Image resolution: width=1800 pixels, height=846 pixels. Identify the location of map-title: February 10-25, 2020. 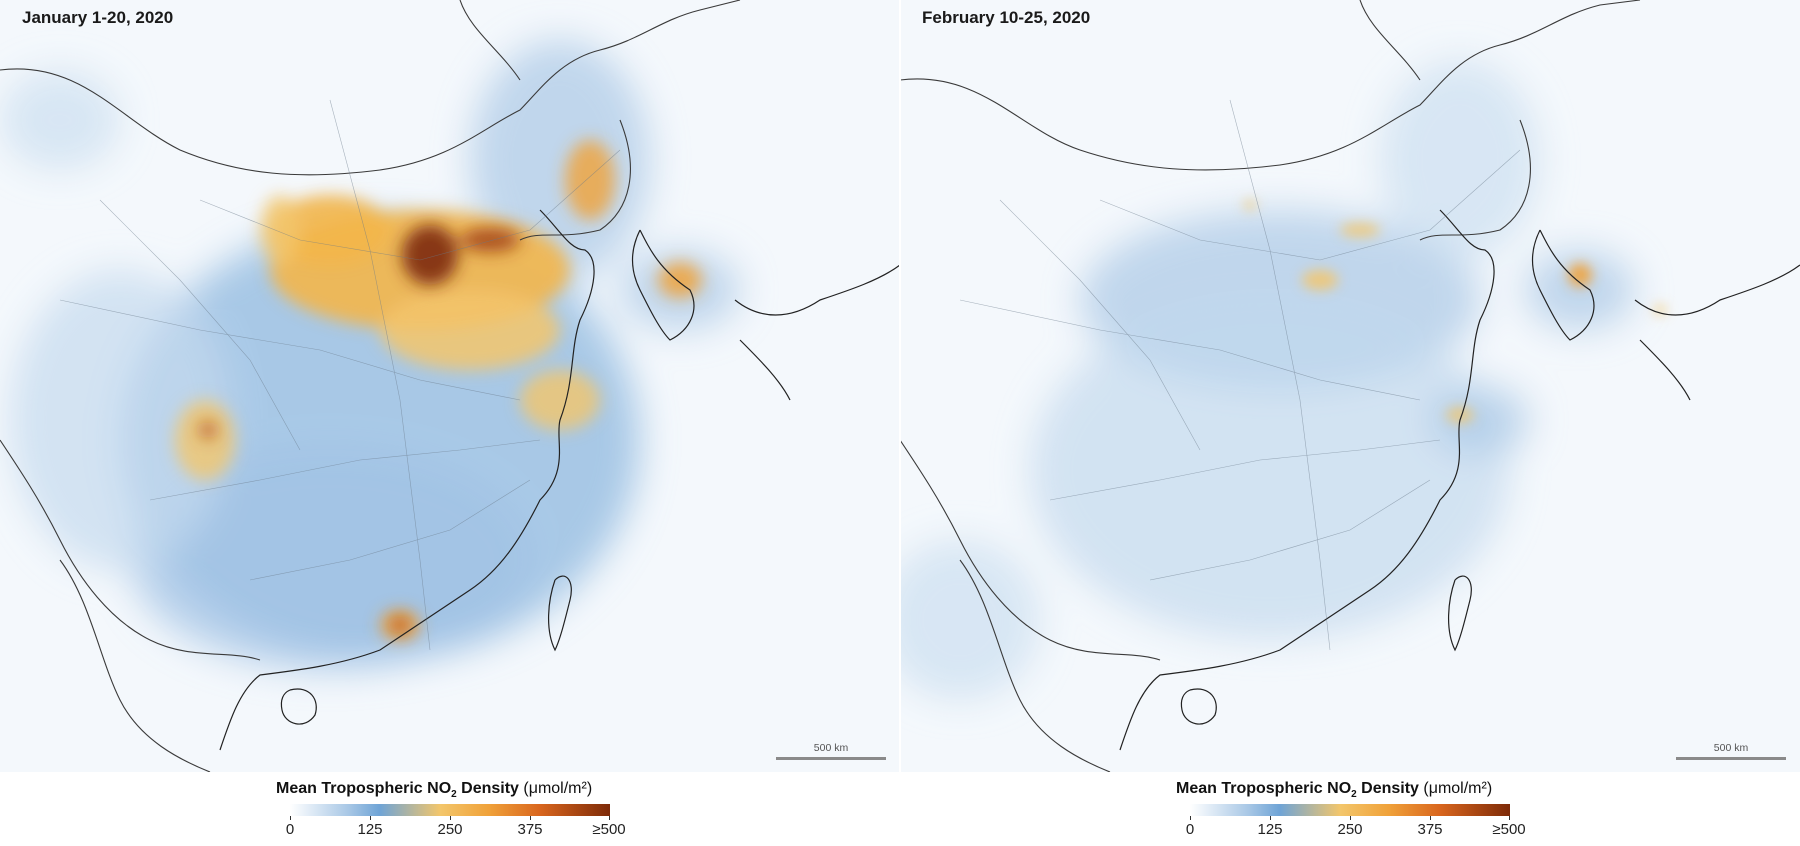
(1006, 17).